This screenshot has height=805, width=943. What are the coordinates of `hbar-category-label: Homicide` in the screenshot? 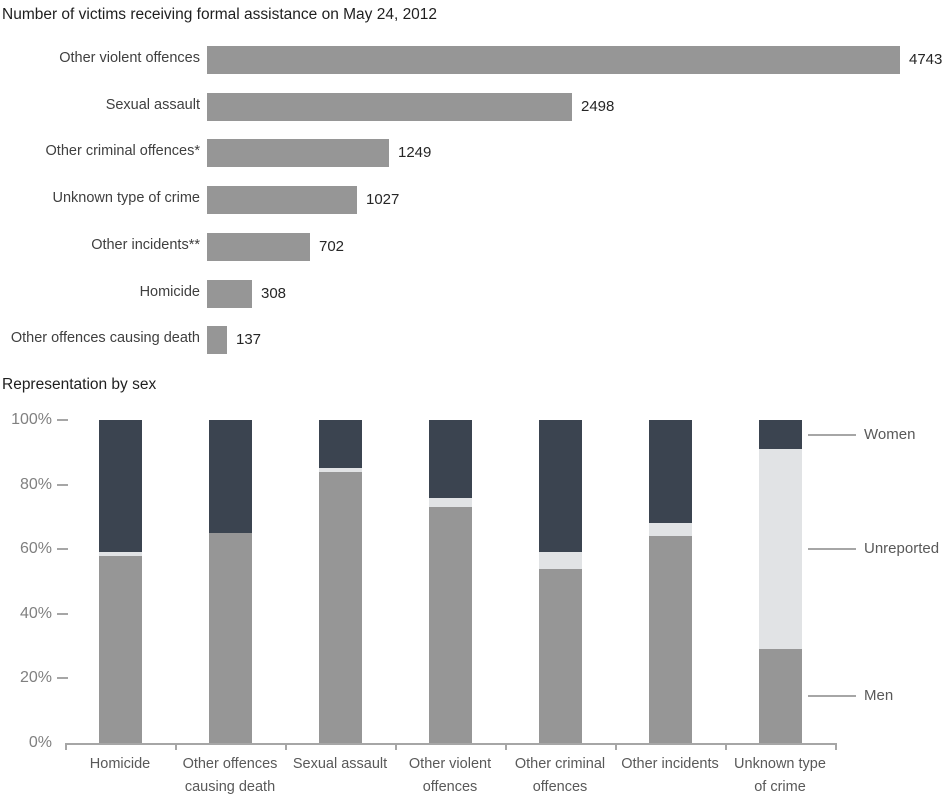 It's located at (169, 291).